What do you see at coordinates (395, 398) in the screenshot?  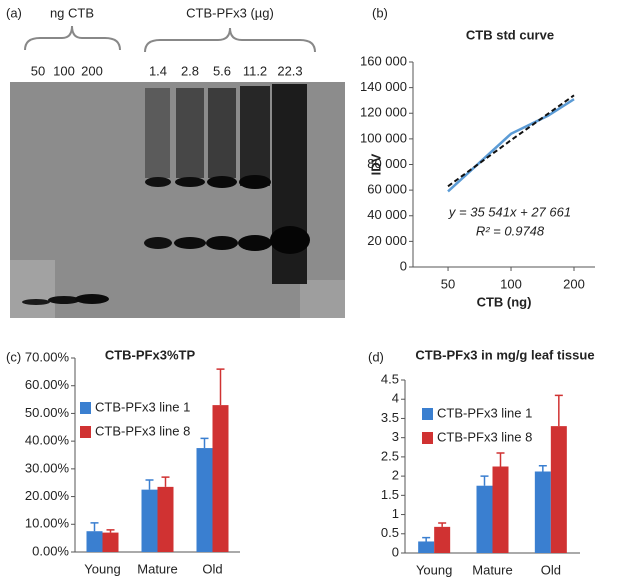 I see `y-tick-label: 4` at bounding box center [395, 398].